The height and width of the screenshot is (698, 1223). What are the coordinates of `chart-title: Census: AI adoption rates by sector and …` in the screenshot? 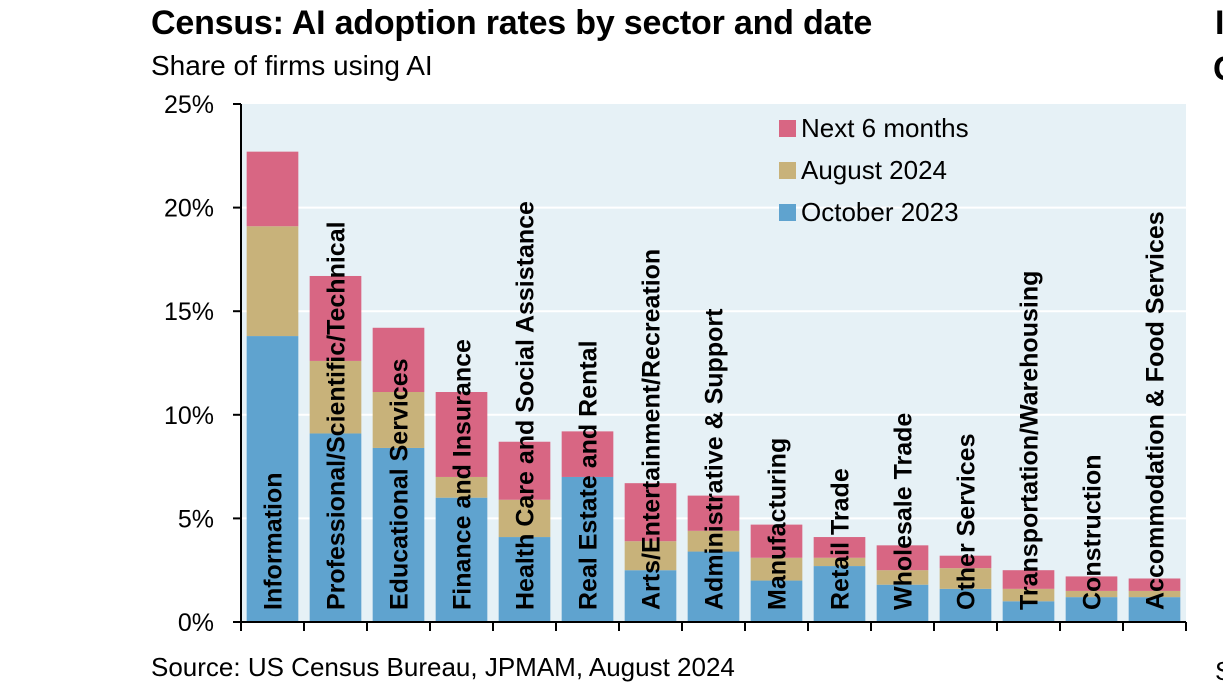 It's located at (512, 23).